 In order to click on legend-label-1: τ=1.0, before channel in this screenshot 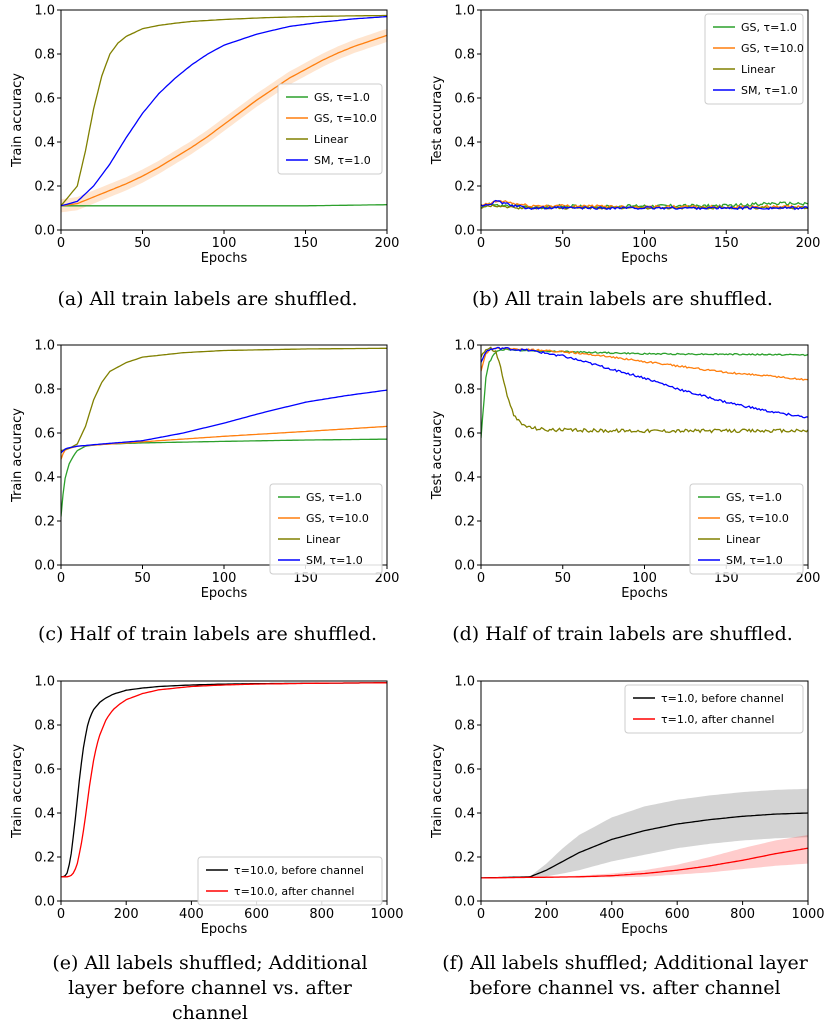, I will do `click(722, 698)`.